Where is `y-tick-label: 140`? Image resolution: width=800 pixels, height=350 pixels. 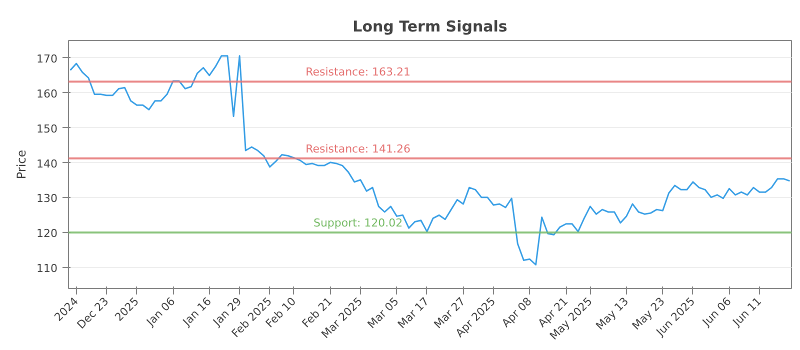 y-tick-label: 140 is located at coordinates (47, 163).